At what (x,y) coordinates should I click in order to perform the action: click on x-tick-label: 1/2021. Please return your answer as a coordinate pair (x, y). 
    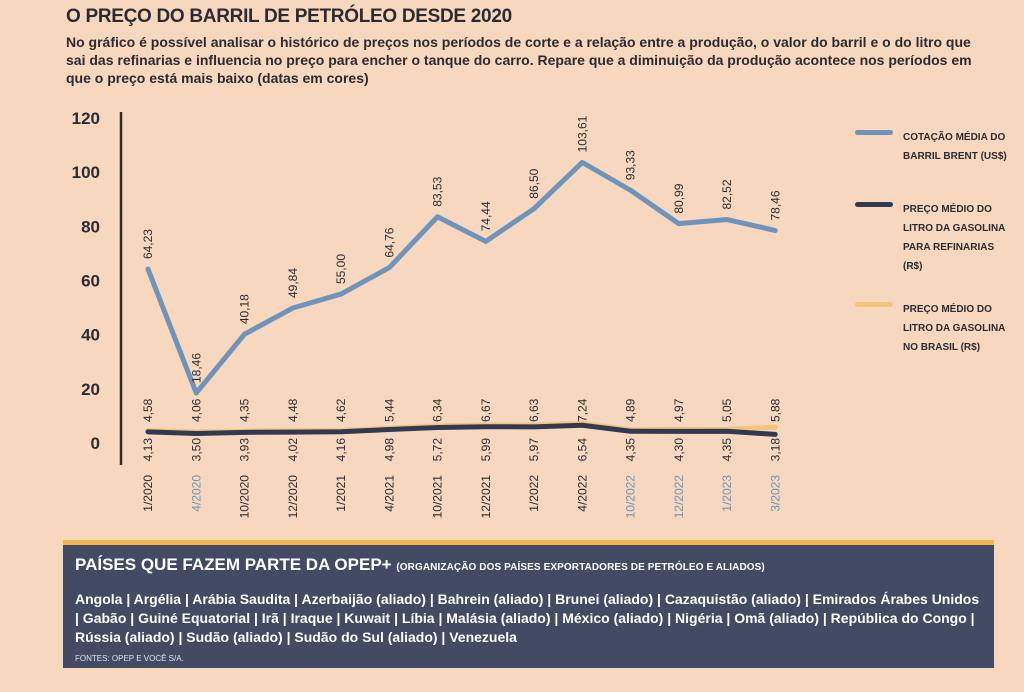
    Looking at the image, I should click on (341, 493).